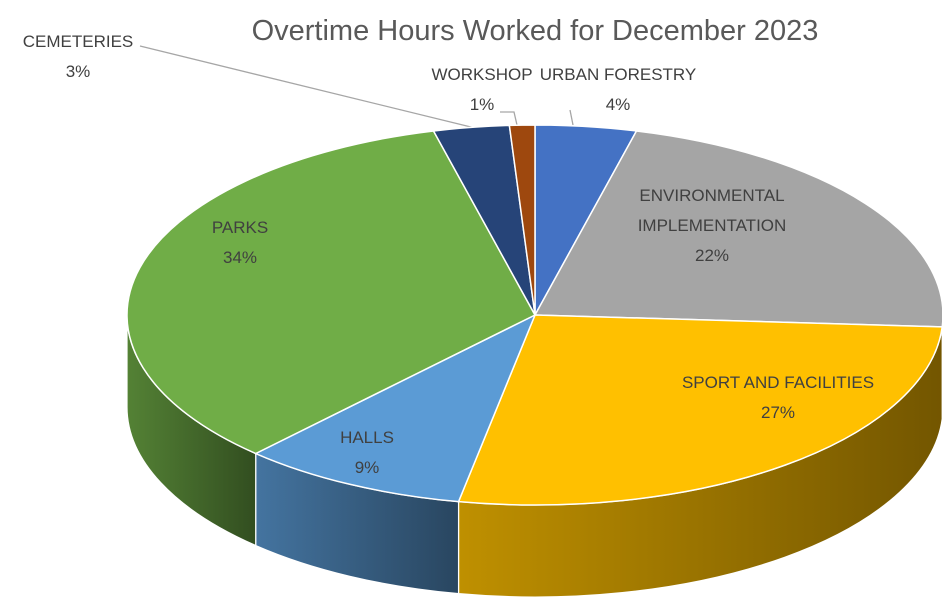  What do you see at coordinates (535, 31) in the screenshot?
I see `chart-title: Overtime Hours Worked for December 2023` at bounding box center [535, 31].